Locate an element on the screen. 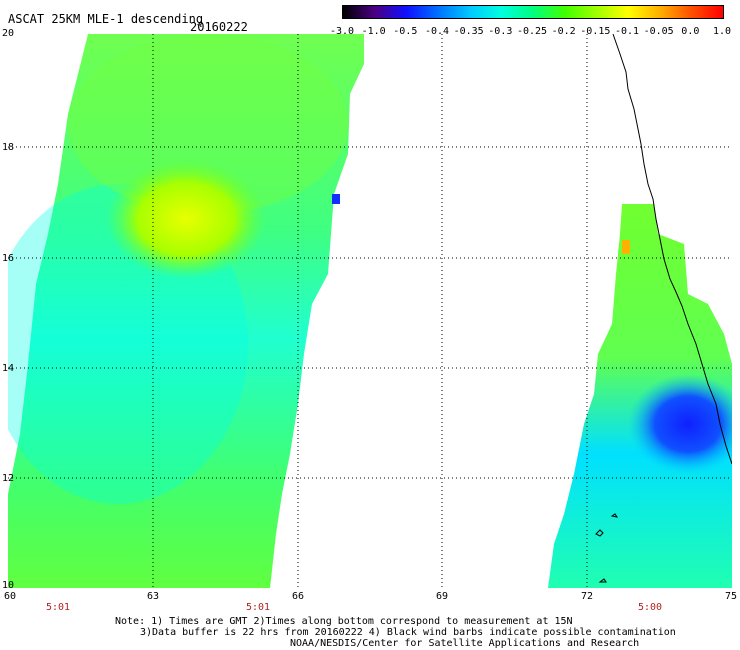  lon-label-63: 63 is located at coordinates (153, 596).